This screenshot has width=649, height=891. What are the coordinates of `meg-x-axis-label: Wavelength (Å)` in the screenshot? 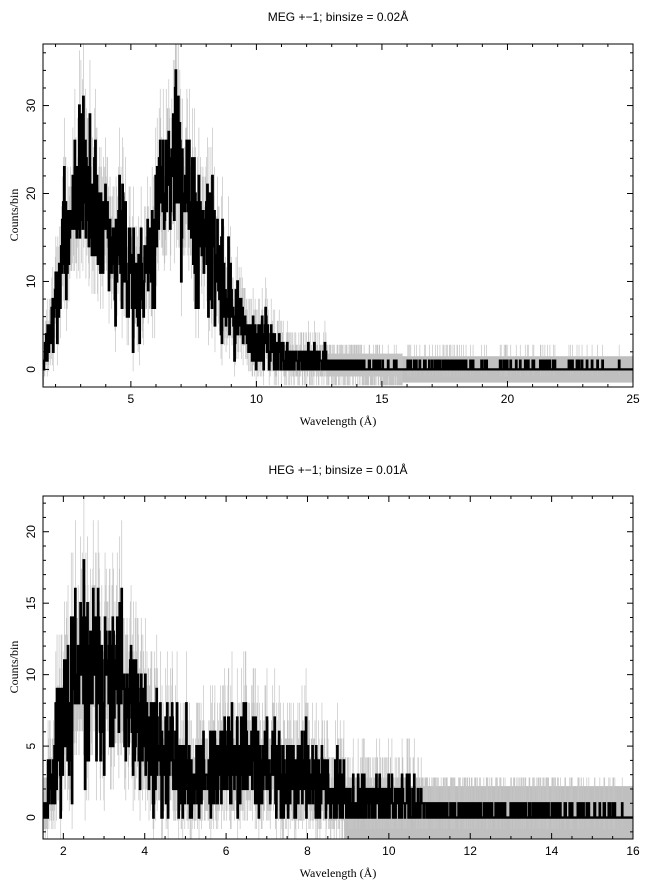 It's located at (338, 421).